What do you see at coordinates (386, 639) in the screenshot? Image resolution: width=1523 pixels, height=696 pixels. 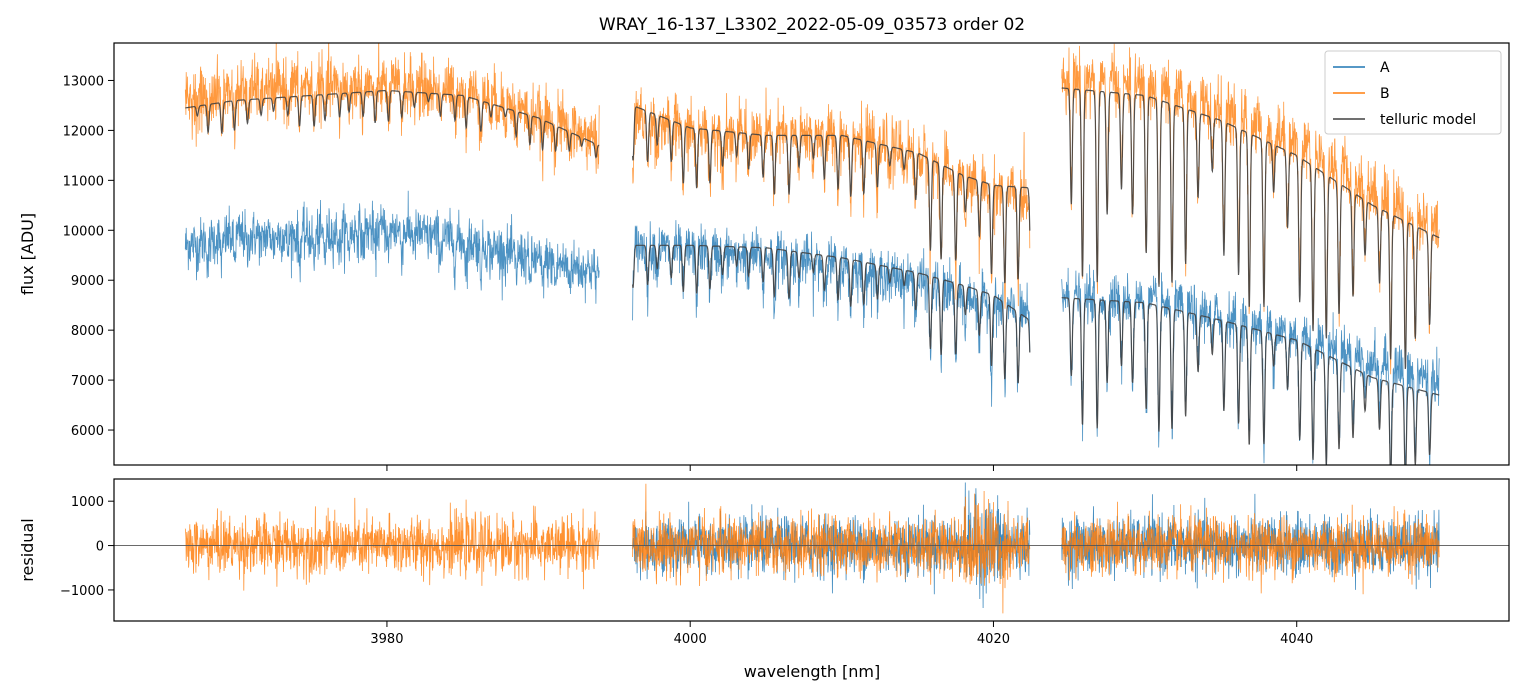 I see `x-tick-label: 3980` at bounding box center [386, 639].